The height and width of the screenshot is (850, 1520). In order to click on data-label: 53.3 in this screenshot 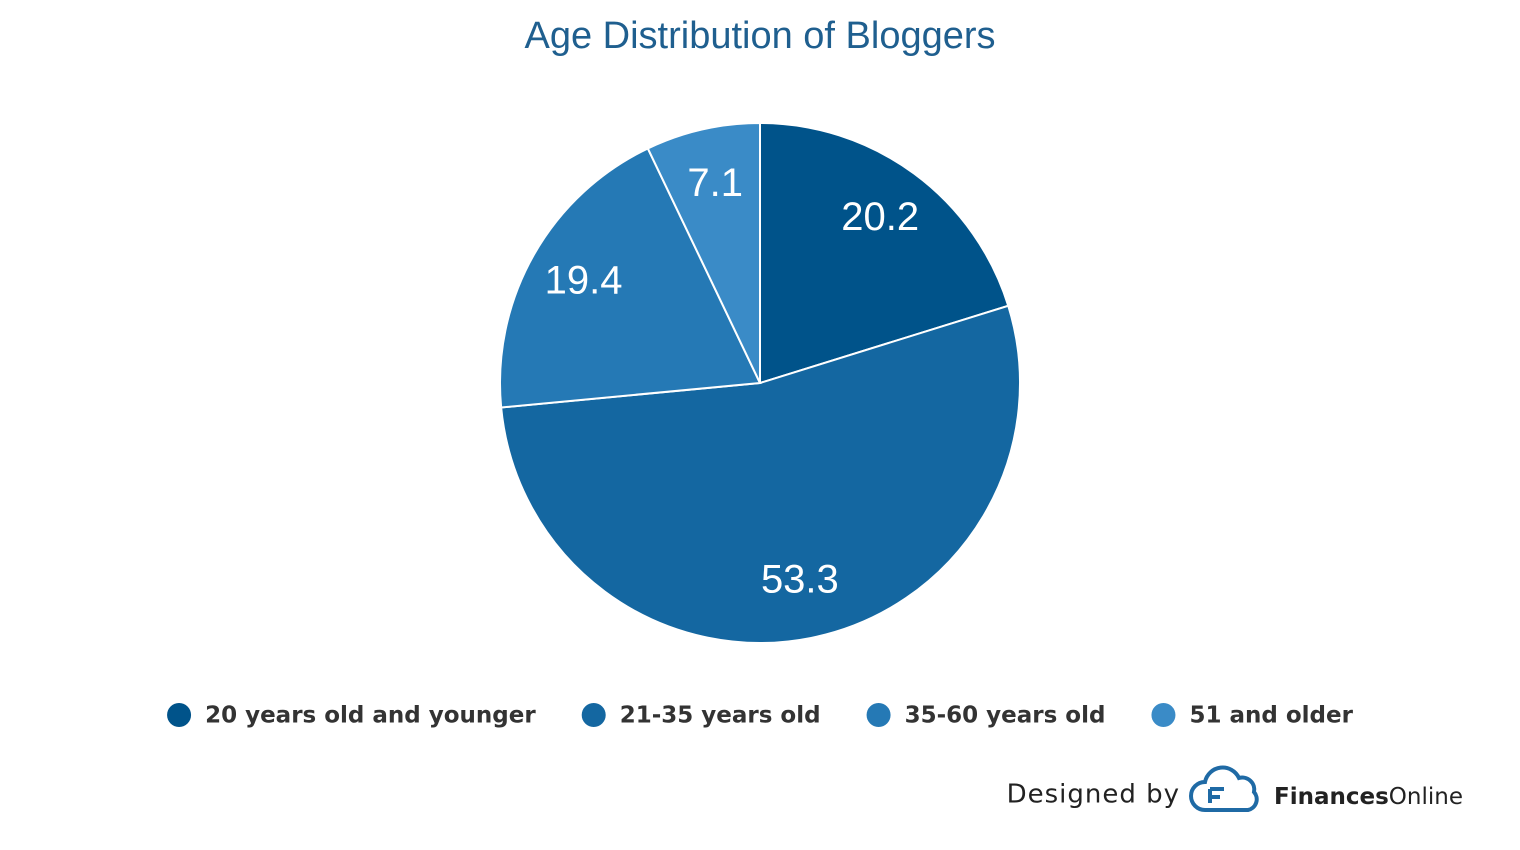, I will do `click(800, 579)`.